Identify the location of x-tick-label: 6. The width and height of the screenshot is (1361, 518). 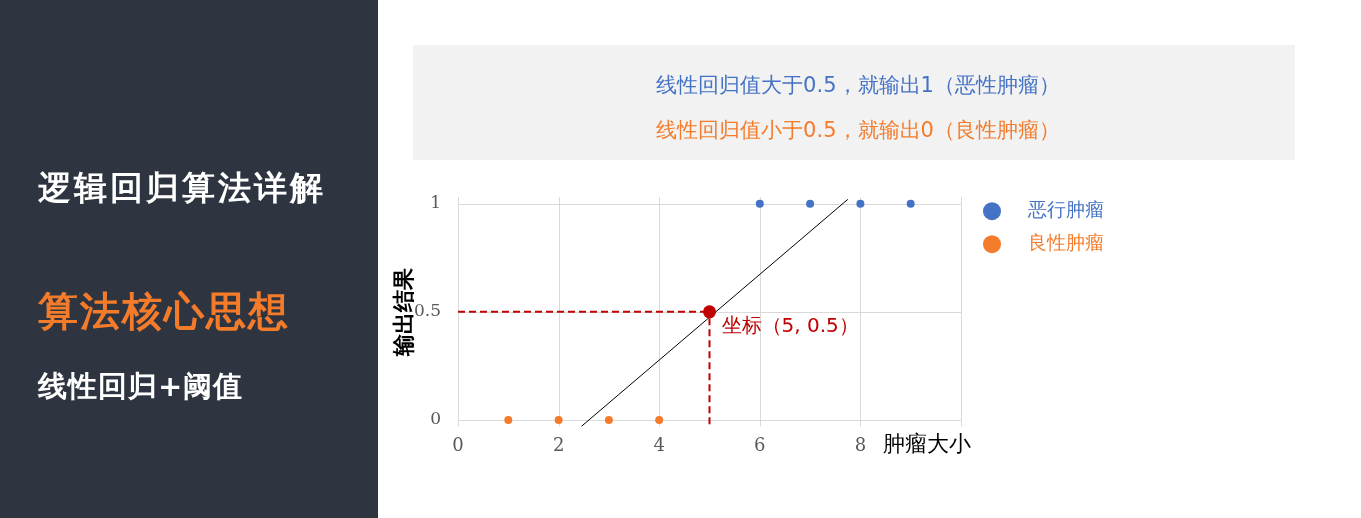
(760, 444).